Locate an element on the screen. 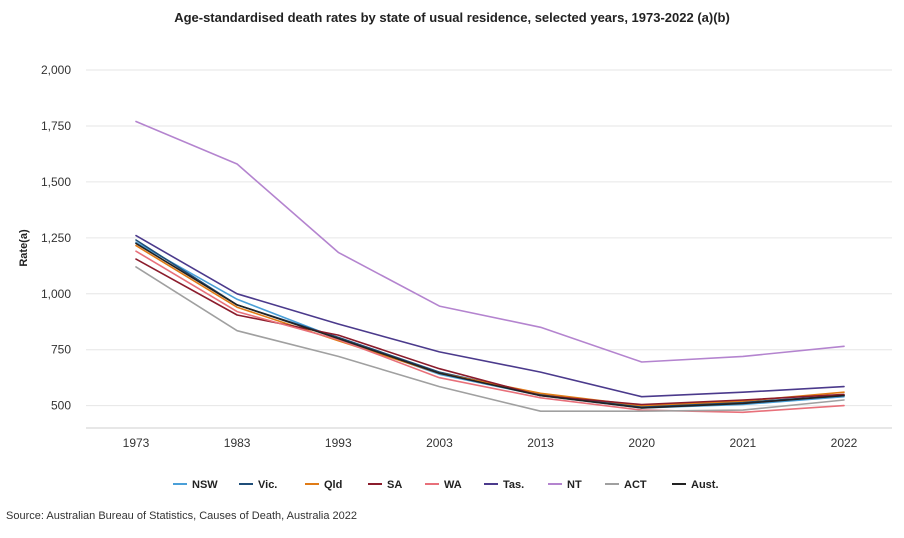 This screenshot has width=904, height=538. y-tick-label: 500 is located at coordinates (61, 406).